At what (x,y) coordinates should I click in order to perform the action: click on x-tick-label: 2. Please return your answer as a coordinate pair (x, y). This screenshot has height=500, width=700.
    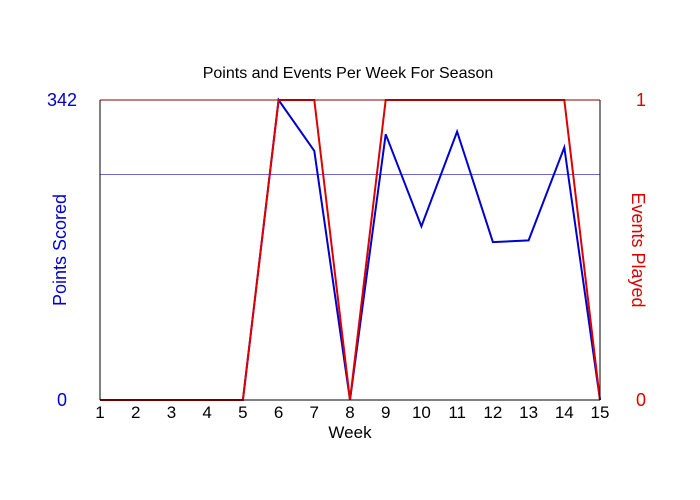
    Looking at the image, I should click on (135, 412).